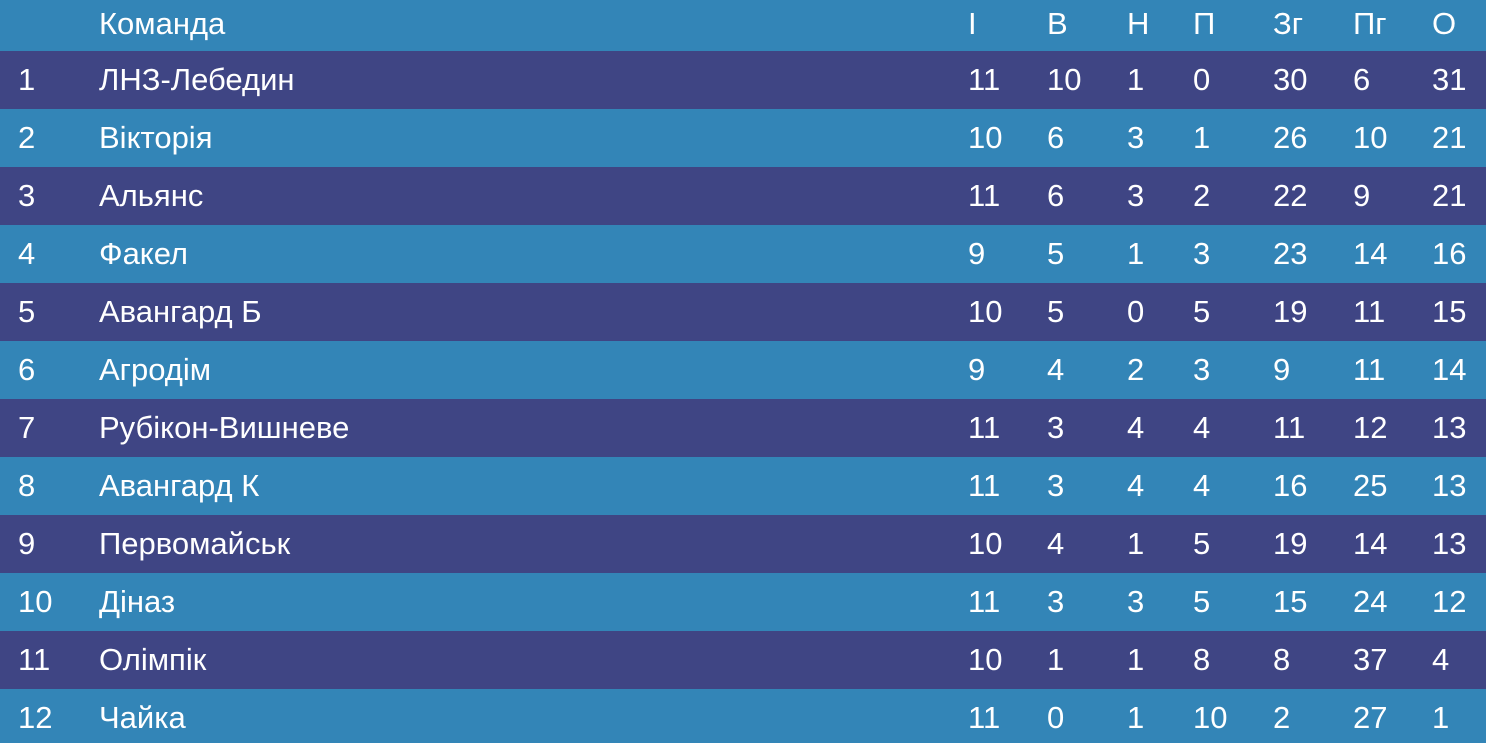 This screenshot has height=743, width=1486. What do you see at coordinates (1370, 485) in the screenshot?
I see `cell-goals-against: 25` at bounding box center [1370, 485].